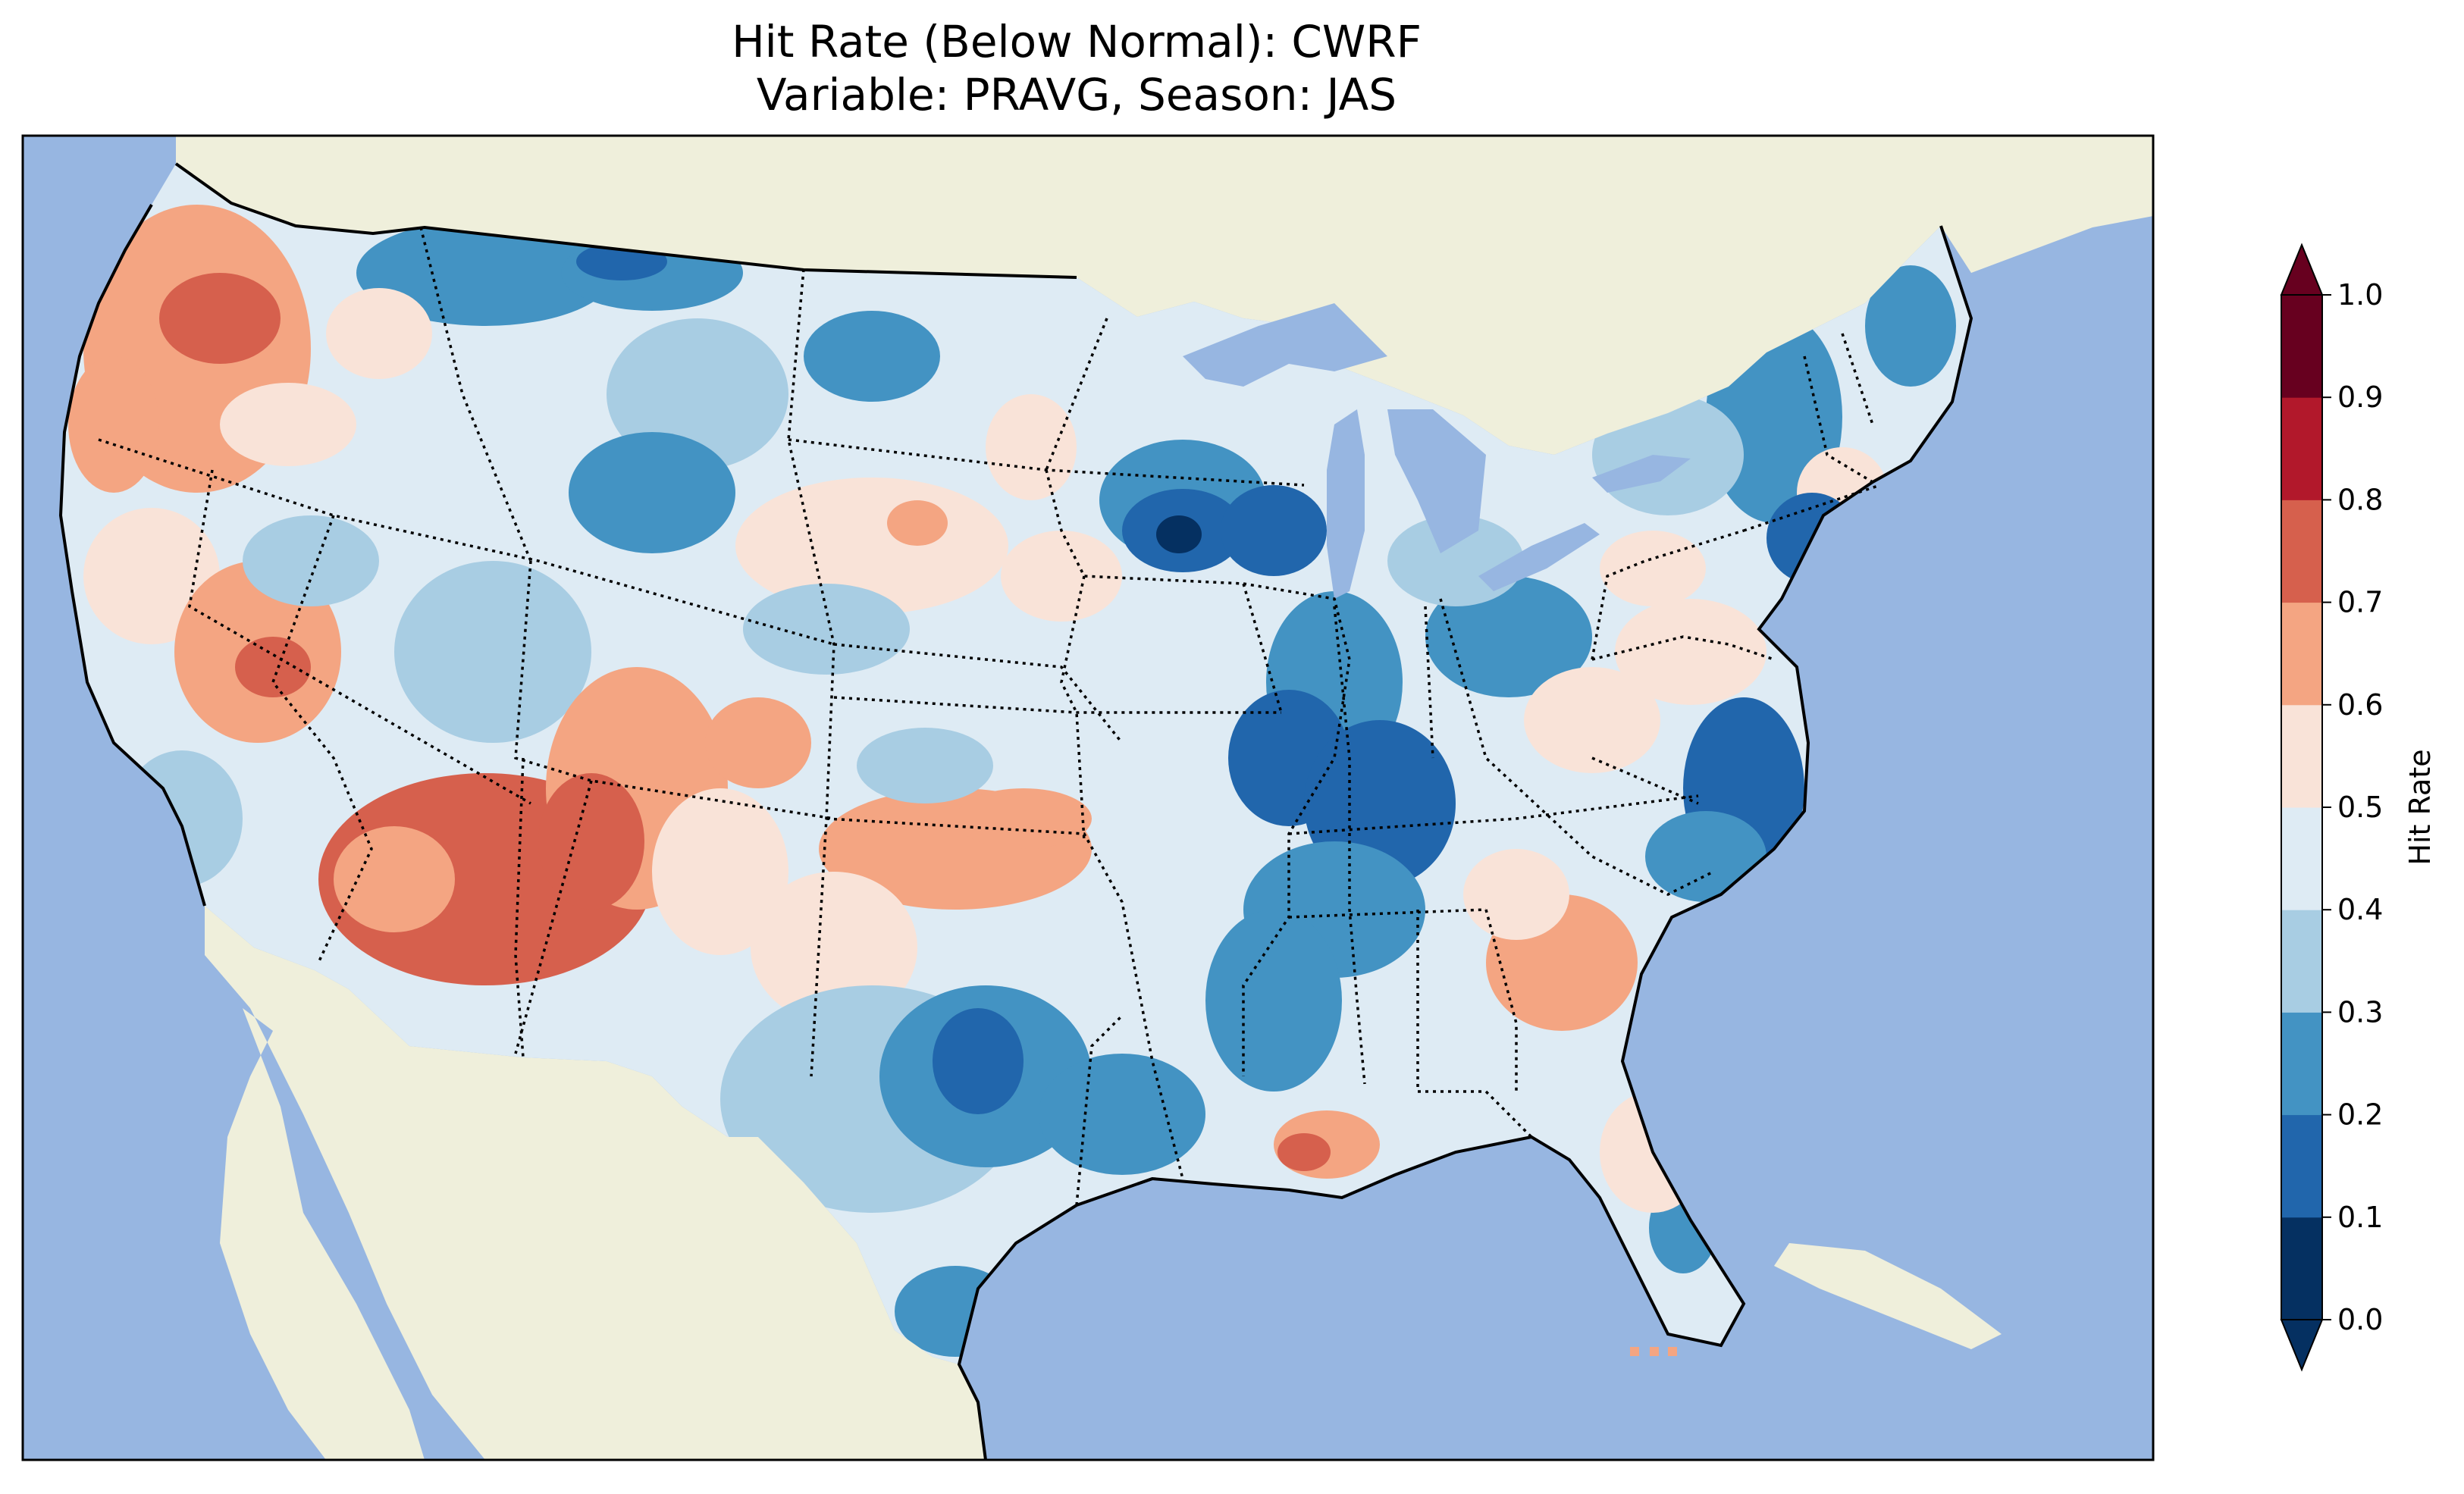  What do you see at coordinates (2360, 1217) in the screenshot?
I see `colorbar-tick-label: 0.1` at bounding box center [2360, 1217].